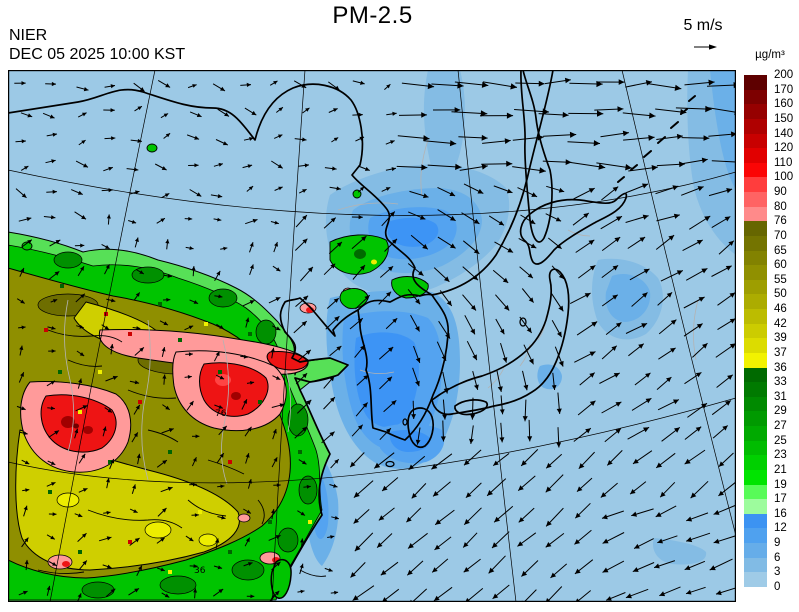 The image size is (799, 612). What do you see at coordinates (210, 492) in the screenshot?
I see `contour-value-labels: 76 36` at bounding box center [210, 492].